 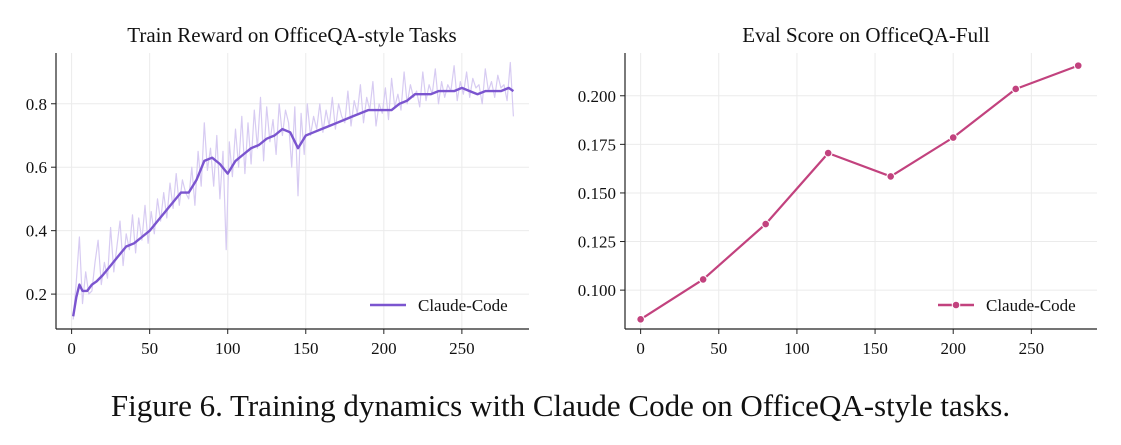 What do you see at coordinates (866, 35) in the screenshot?
I see `chart-title: Eval Score on OfficeQA-Full` at bounding box center [866, 35].